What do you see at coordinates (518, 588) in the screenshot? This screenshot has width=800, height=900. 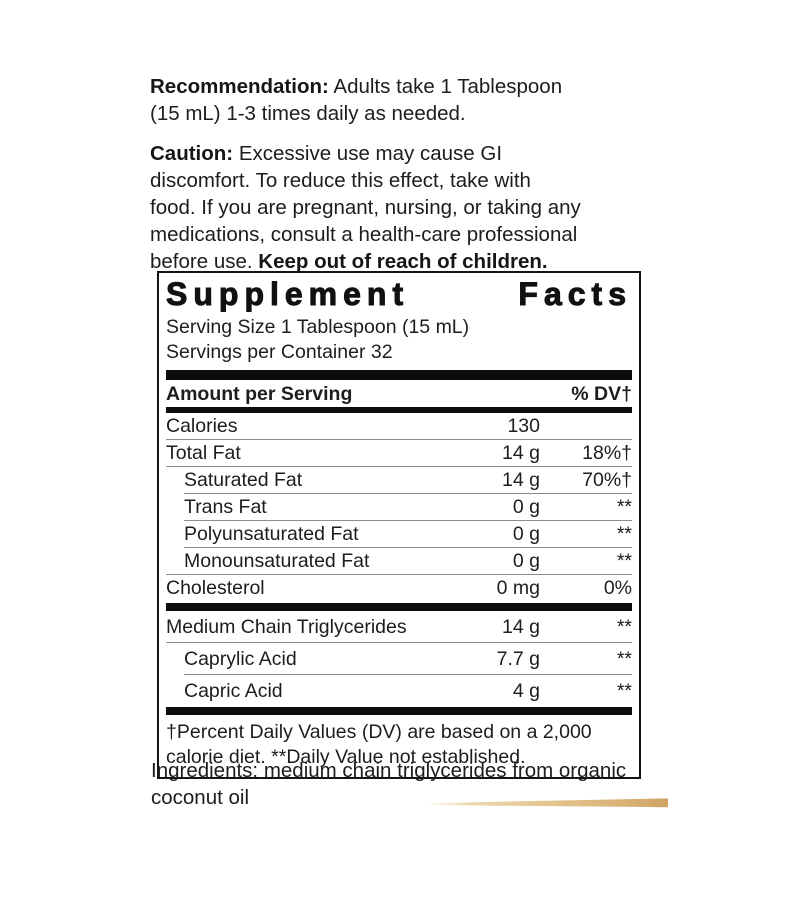 I see `nutrient-amount: 0 mg` at bounding box center [518, 588].